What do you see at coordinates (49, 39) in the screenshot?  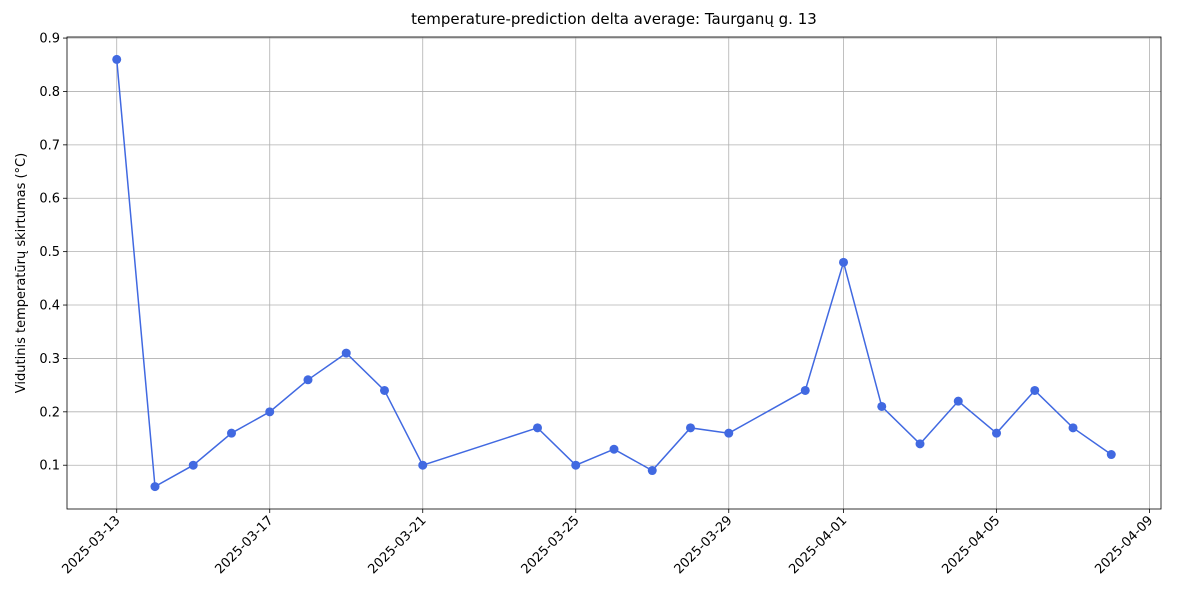 I see `y-tick-label: 0.9` at bounding box center [49, 39].